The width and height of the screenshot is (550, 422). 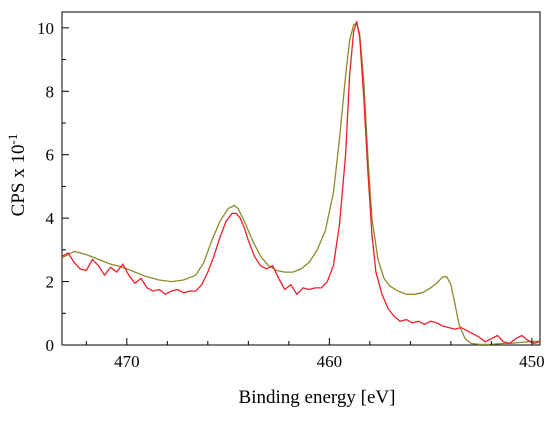 What do you see at coordinates (50, 155) in the screenshot?
I see `y-tick-label: 6` at bounding box center [50, 155].